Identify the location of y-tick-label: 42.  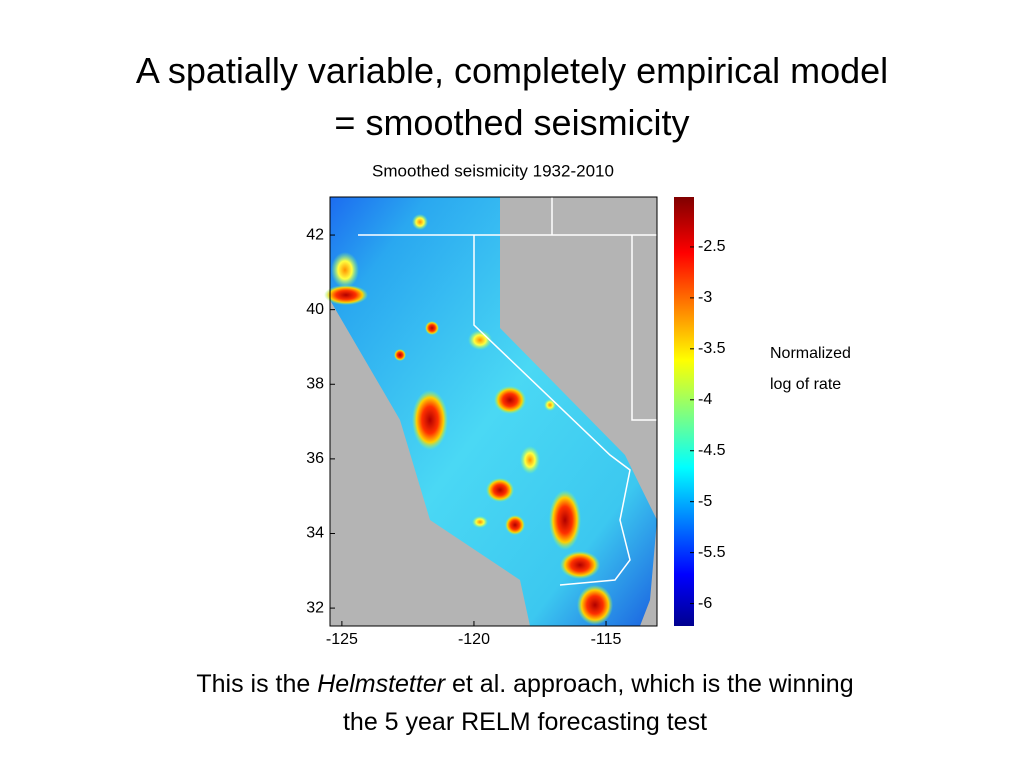
(315, 234).